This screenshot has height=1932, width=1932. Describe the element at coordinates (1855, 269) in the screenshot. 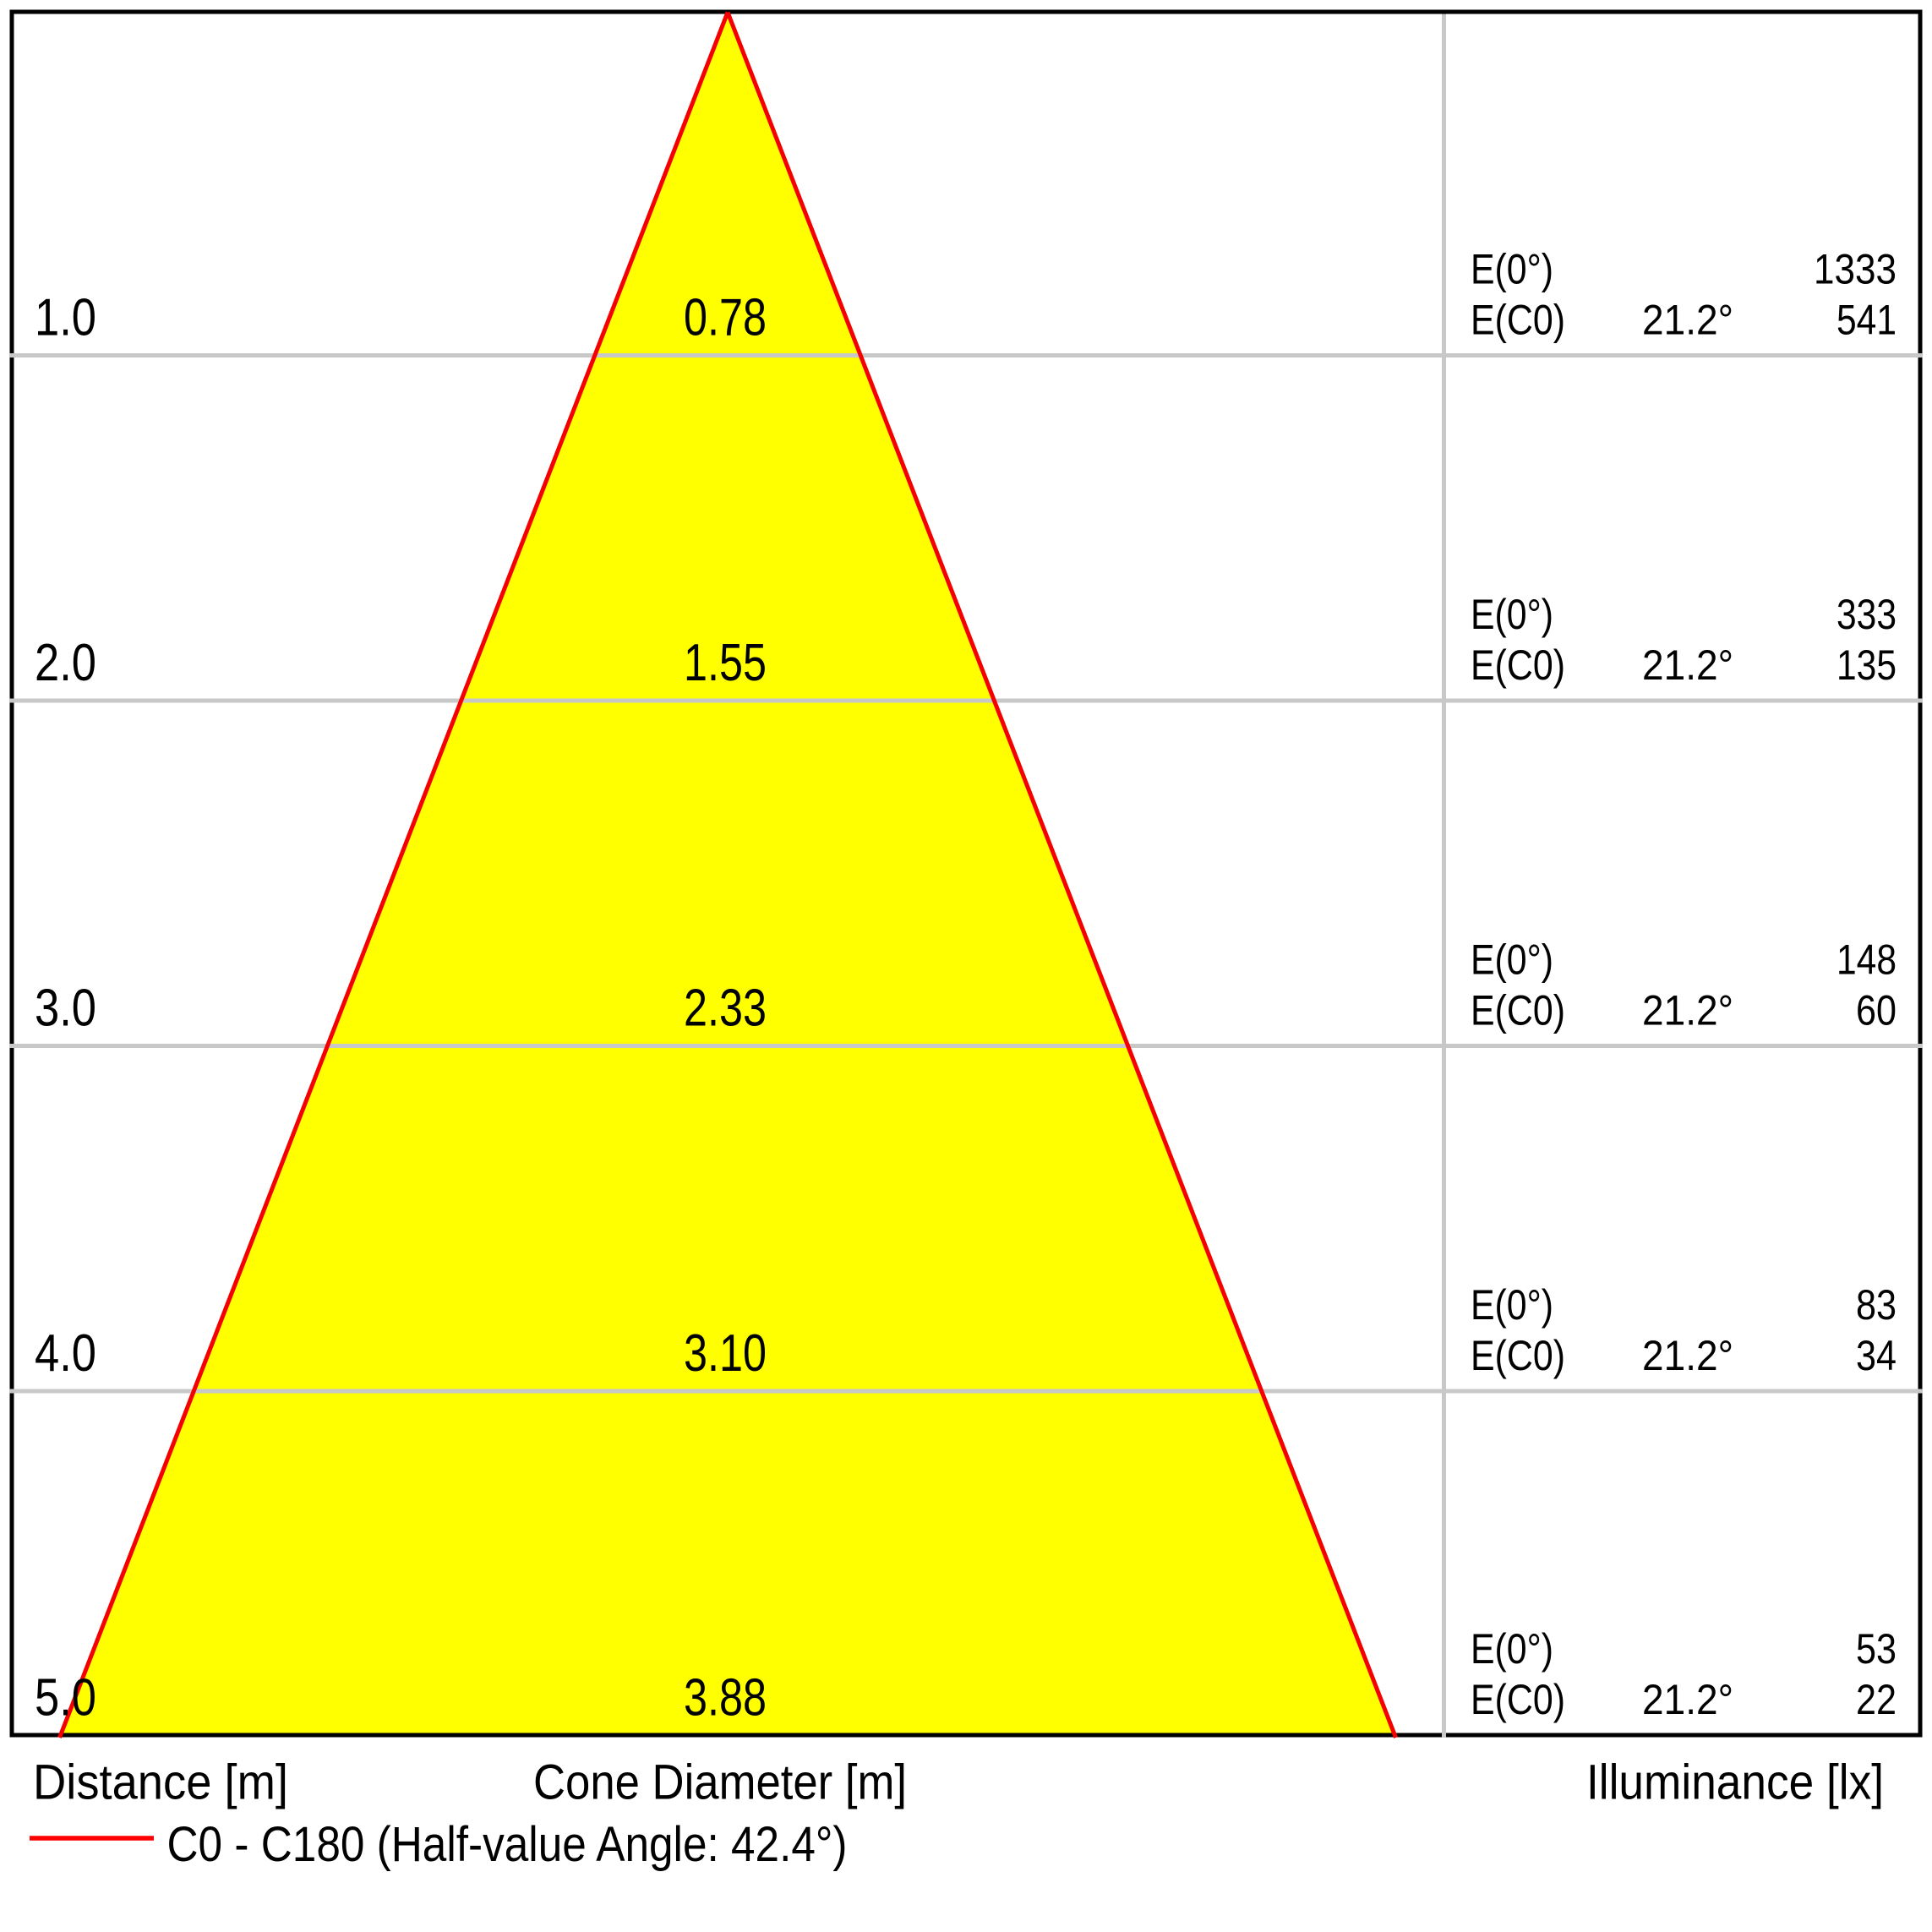

I see `svg-text: 1333` at that location.